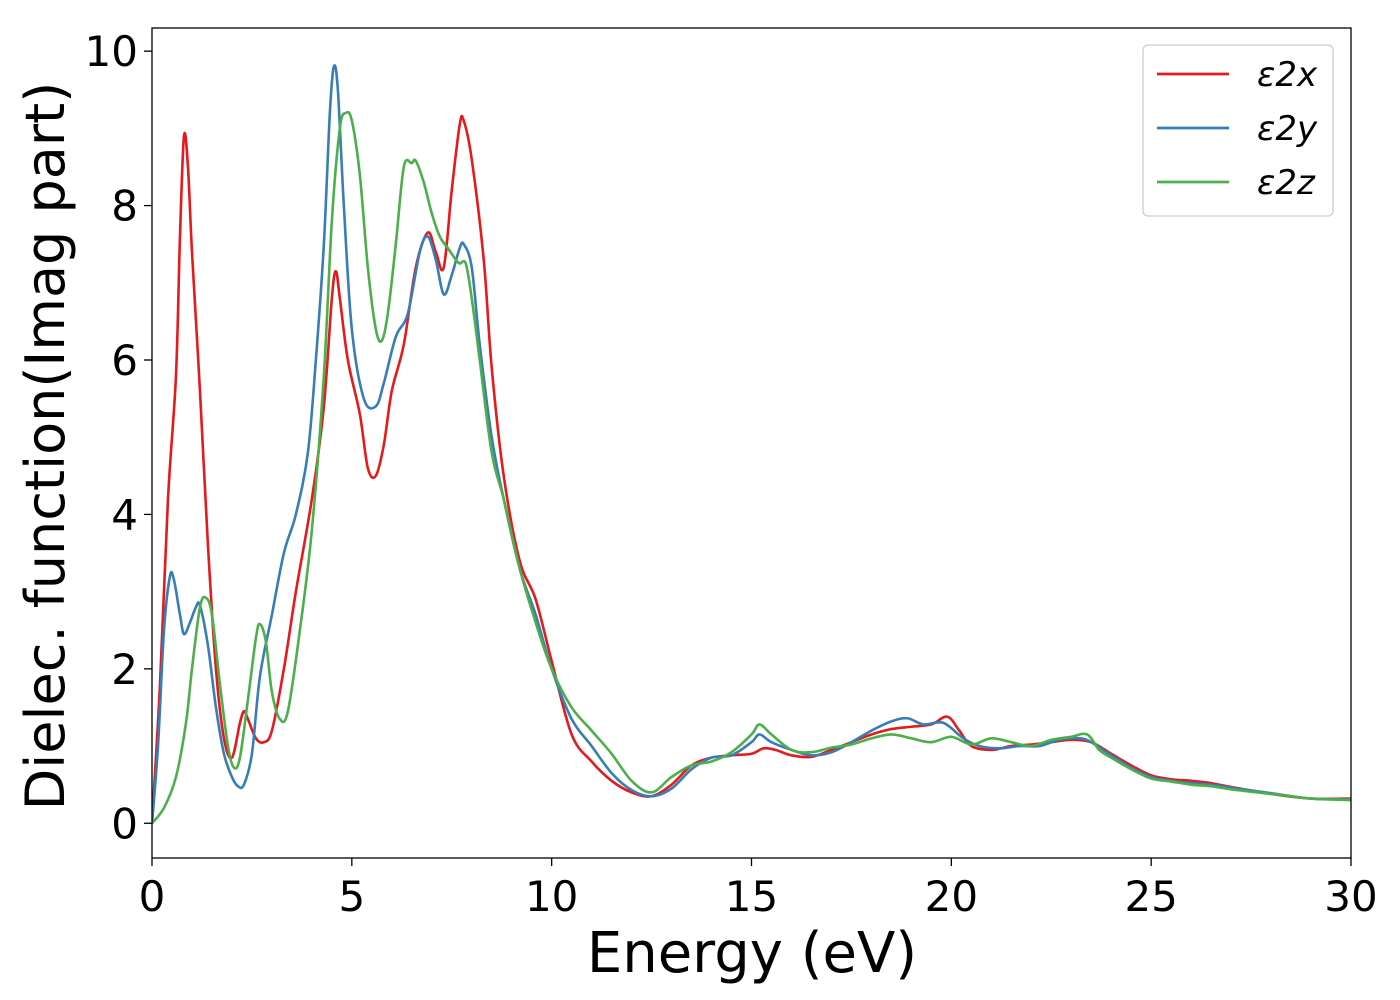  Describe the element at coordinates (124, 206) in the screenshot. I see `y-tick-label: 8` at that location.